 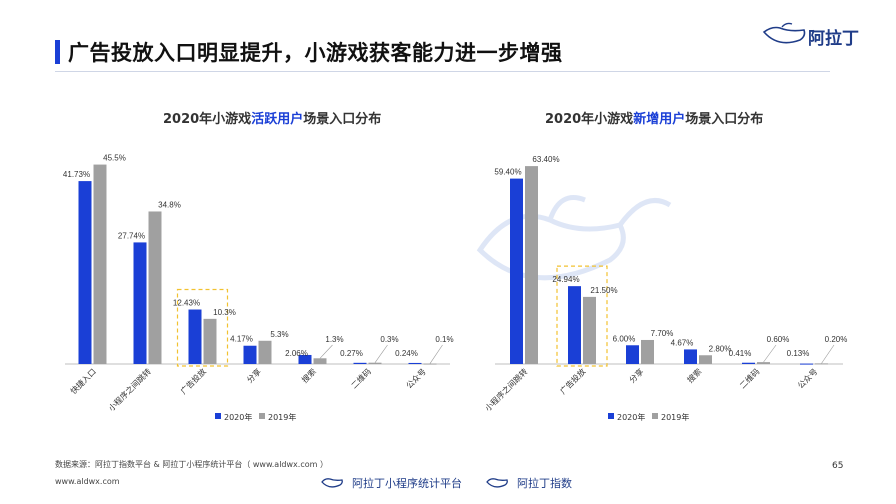 I want to click on data-label-2020: 0.27%, so click(x=351, y=353).